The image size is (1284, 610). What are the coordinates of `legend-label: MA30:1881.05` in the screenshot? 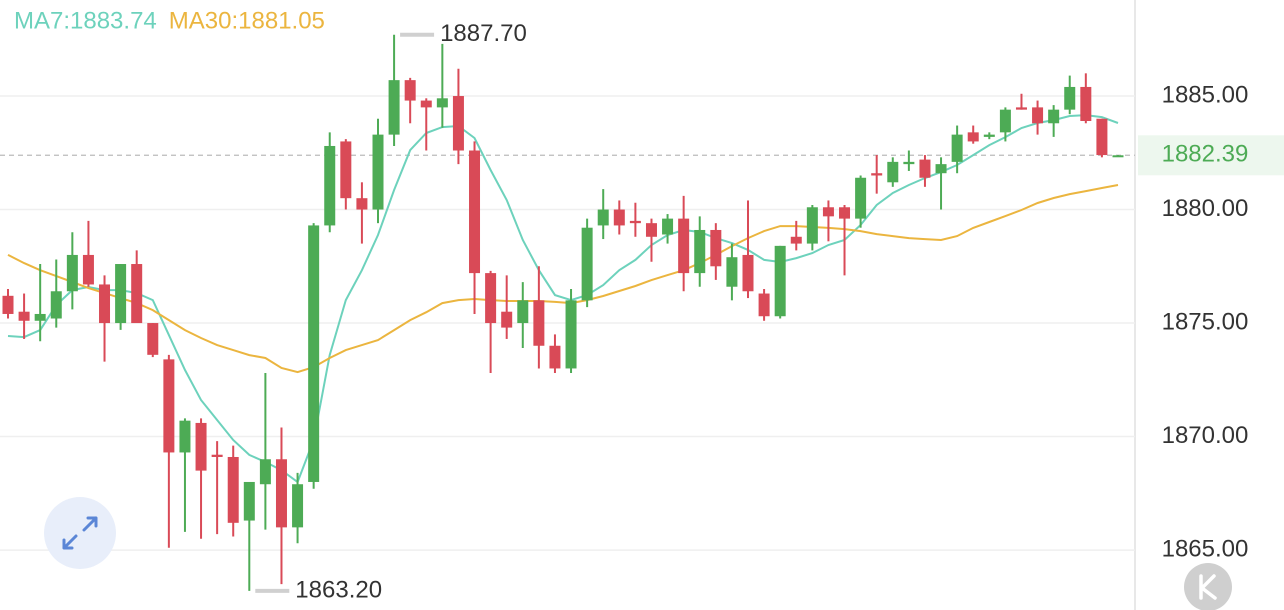 It's located at (247, 20).